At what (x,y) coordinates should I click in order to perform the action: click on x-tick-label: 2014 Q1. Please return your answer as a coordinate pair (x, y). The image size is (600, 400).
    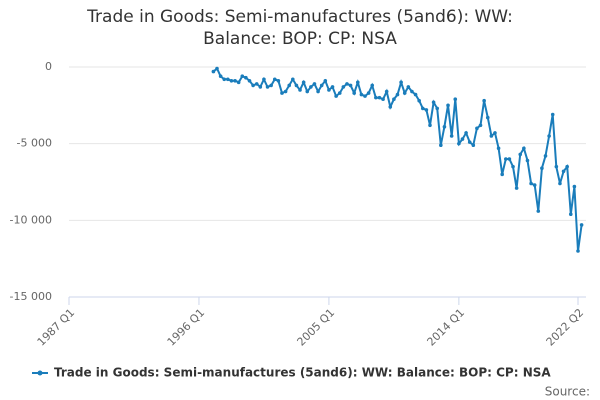
    Looking at the image, I should click on (446, 327).